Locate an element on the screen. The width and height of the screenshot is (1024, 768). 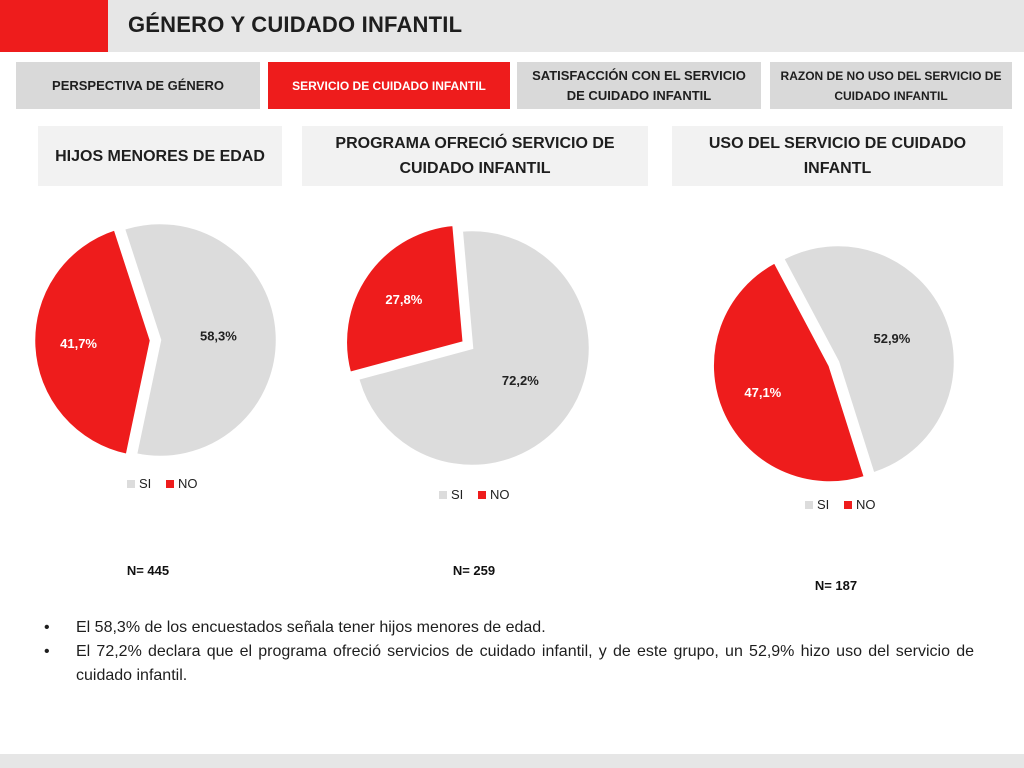
pie-3-sample-size: N= 187 is located at coordinates (836, 585).